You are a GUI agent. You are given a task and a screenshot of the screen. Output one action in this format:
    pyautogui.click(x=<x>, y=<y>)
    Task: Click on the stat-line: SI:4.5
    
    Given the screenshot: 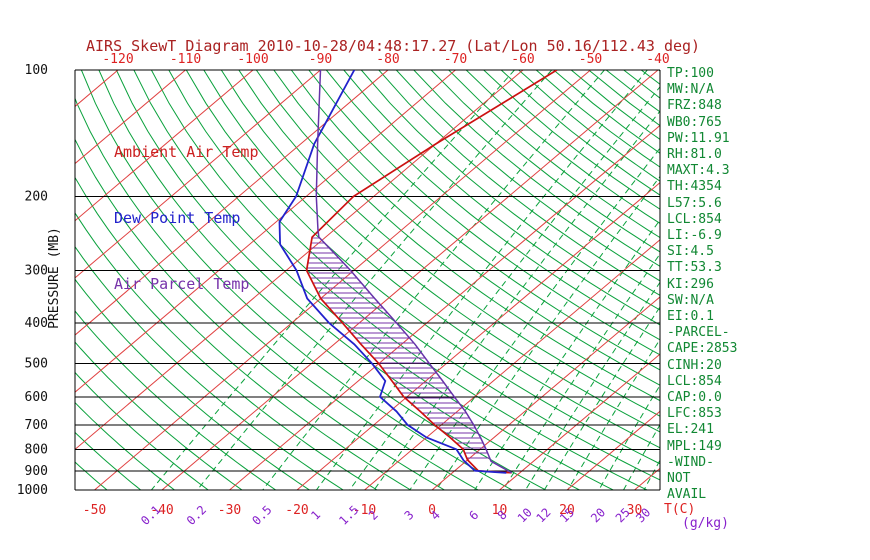 What is the action you would take?
    pyautogui.click(x=690, y=252)
    